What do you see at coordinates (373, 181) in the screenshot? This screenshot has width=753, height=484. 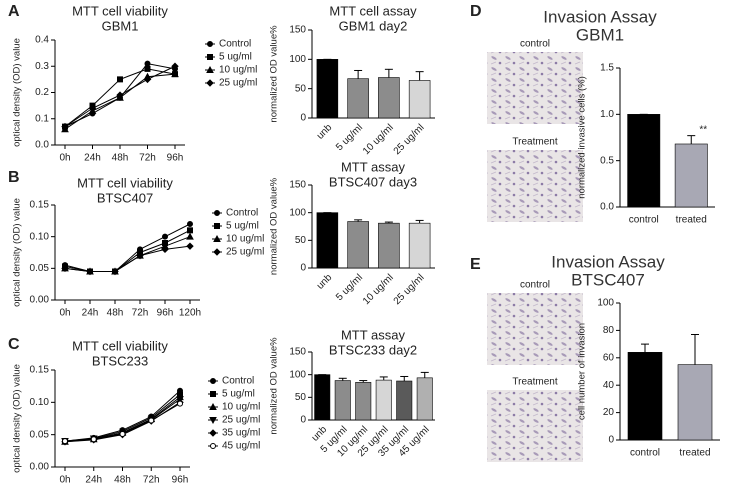 I see `chart-subtitle: BTSC407 day3` at bounding box center [373, 181].